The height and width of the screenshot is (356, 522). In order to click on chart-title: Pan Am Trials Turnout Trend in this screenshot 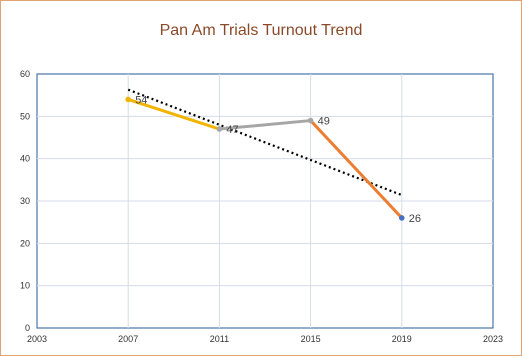, I will do `click(261, 30)`.